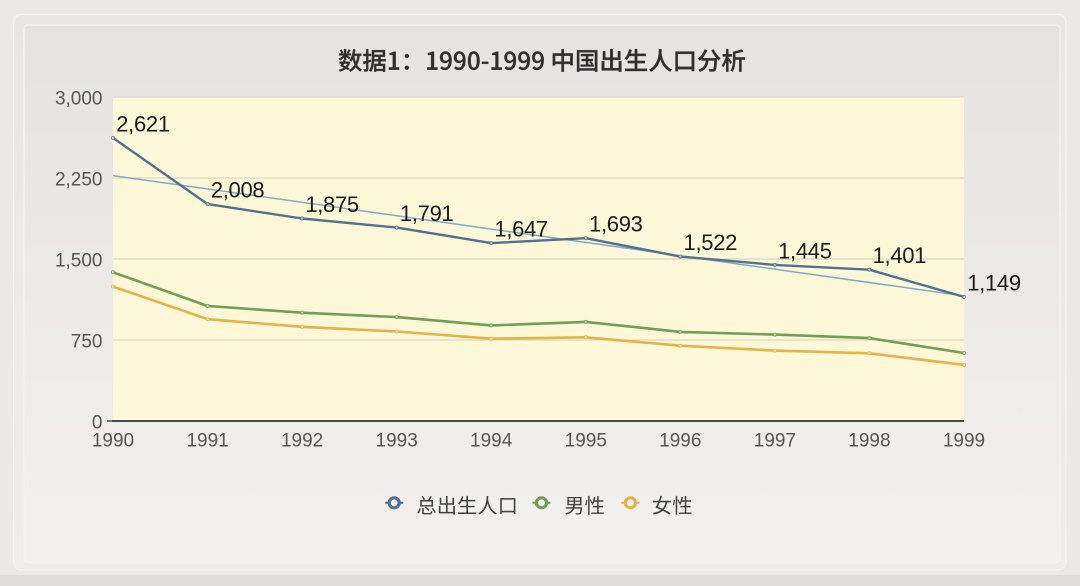  I want to click on svg-text: 1,445, so click(805, 250).